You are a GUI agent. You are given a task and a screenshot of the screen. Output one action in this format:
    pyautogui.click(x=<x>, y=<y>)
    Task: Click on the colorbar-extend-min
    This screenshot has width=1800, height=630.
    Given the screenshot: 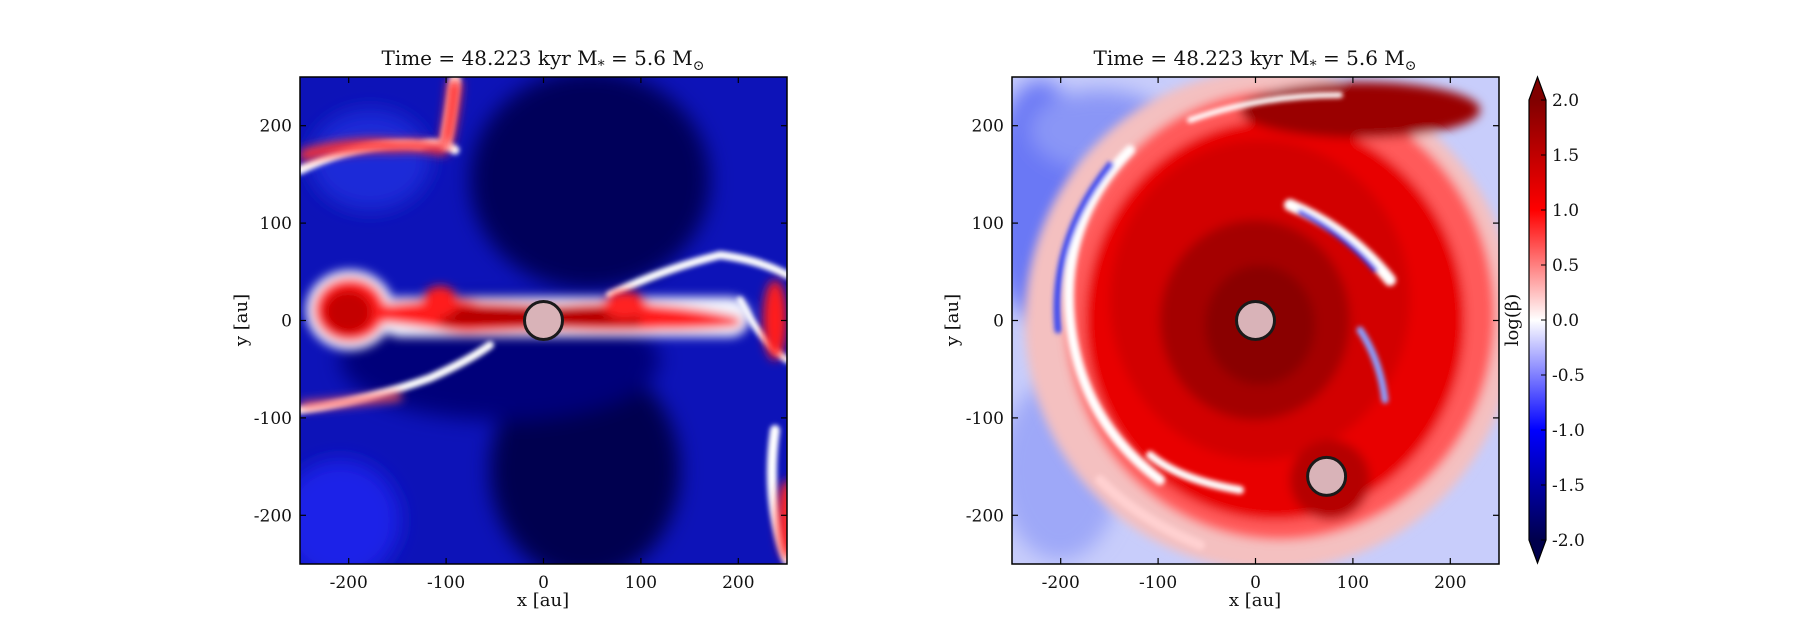 What is the action you would take?
    pyautogui.click(x=1537, y=551)
    